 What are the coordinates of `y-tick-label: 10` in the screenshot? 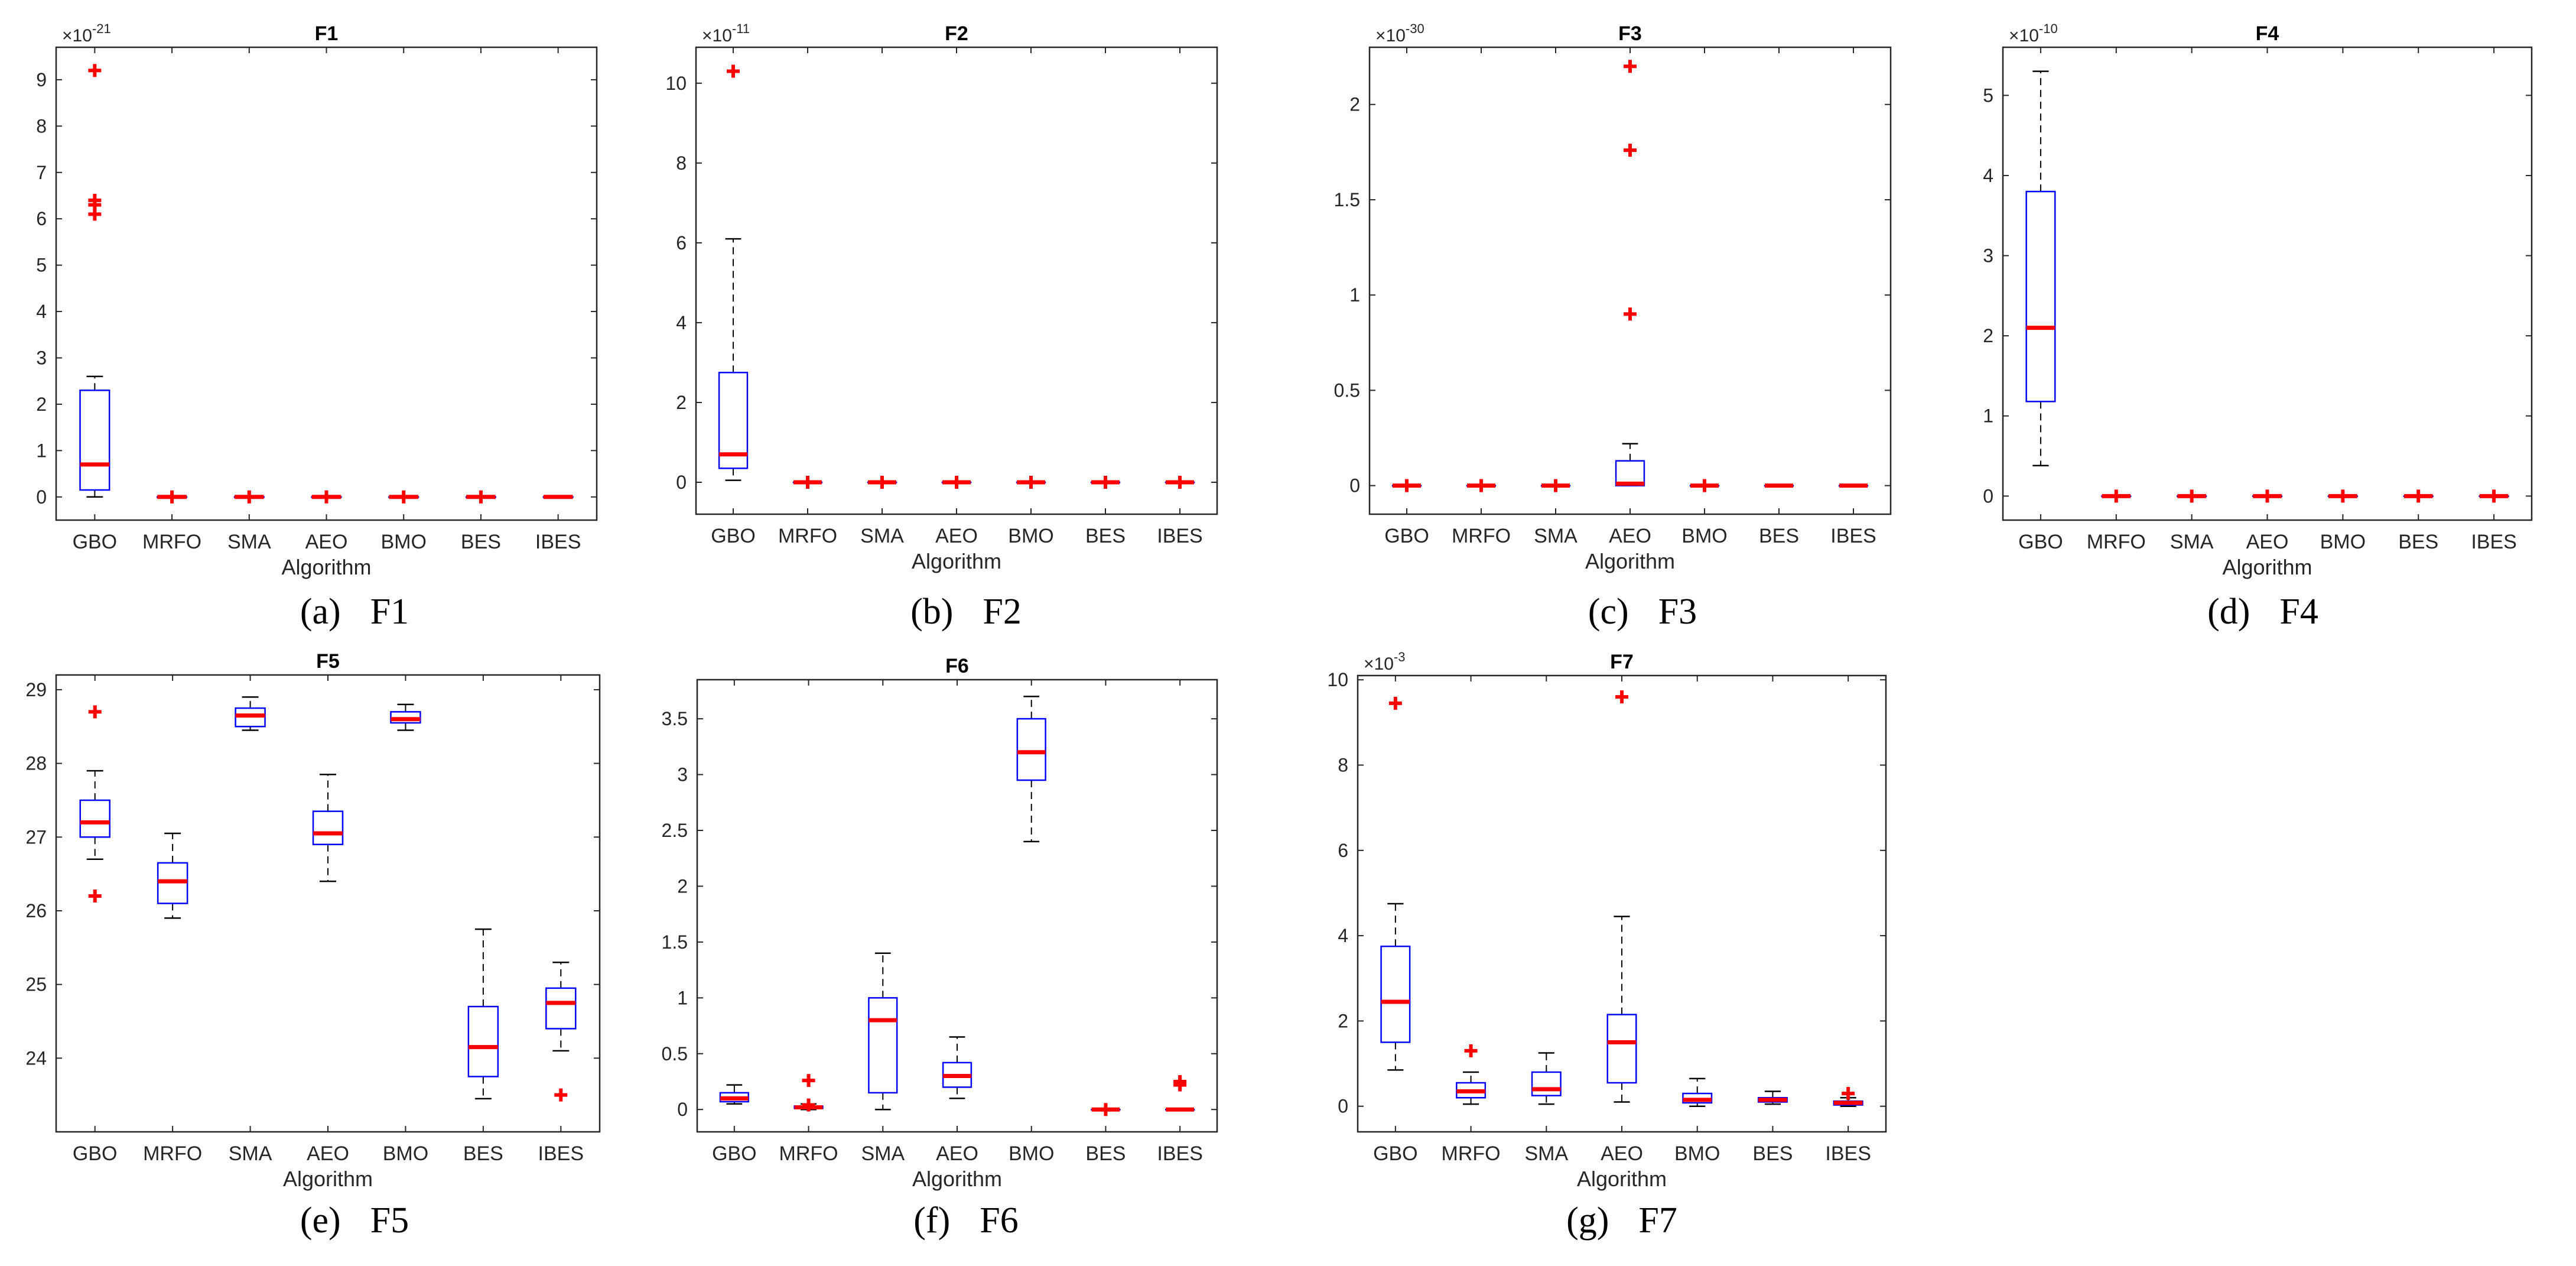 It's located at (1337, 679).